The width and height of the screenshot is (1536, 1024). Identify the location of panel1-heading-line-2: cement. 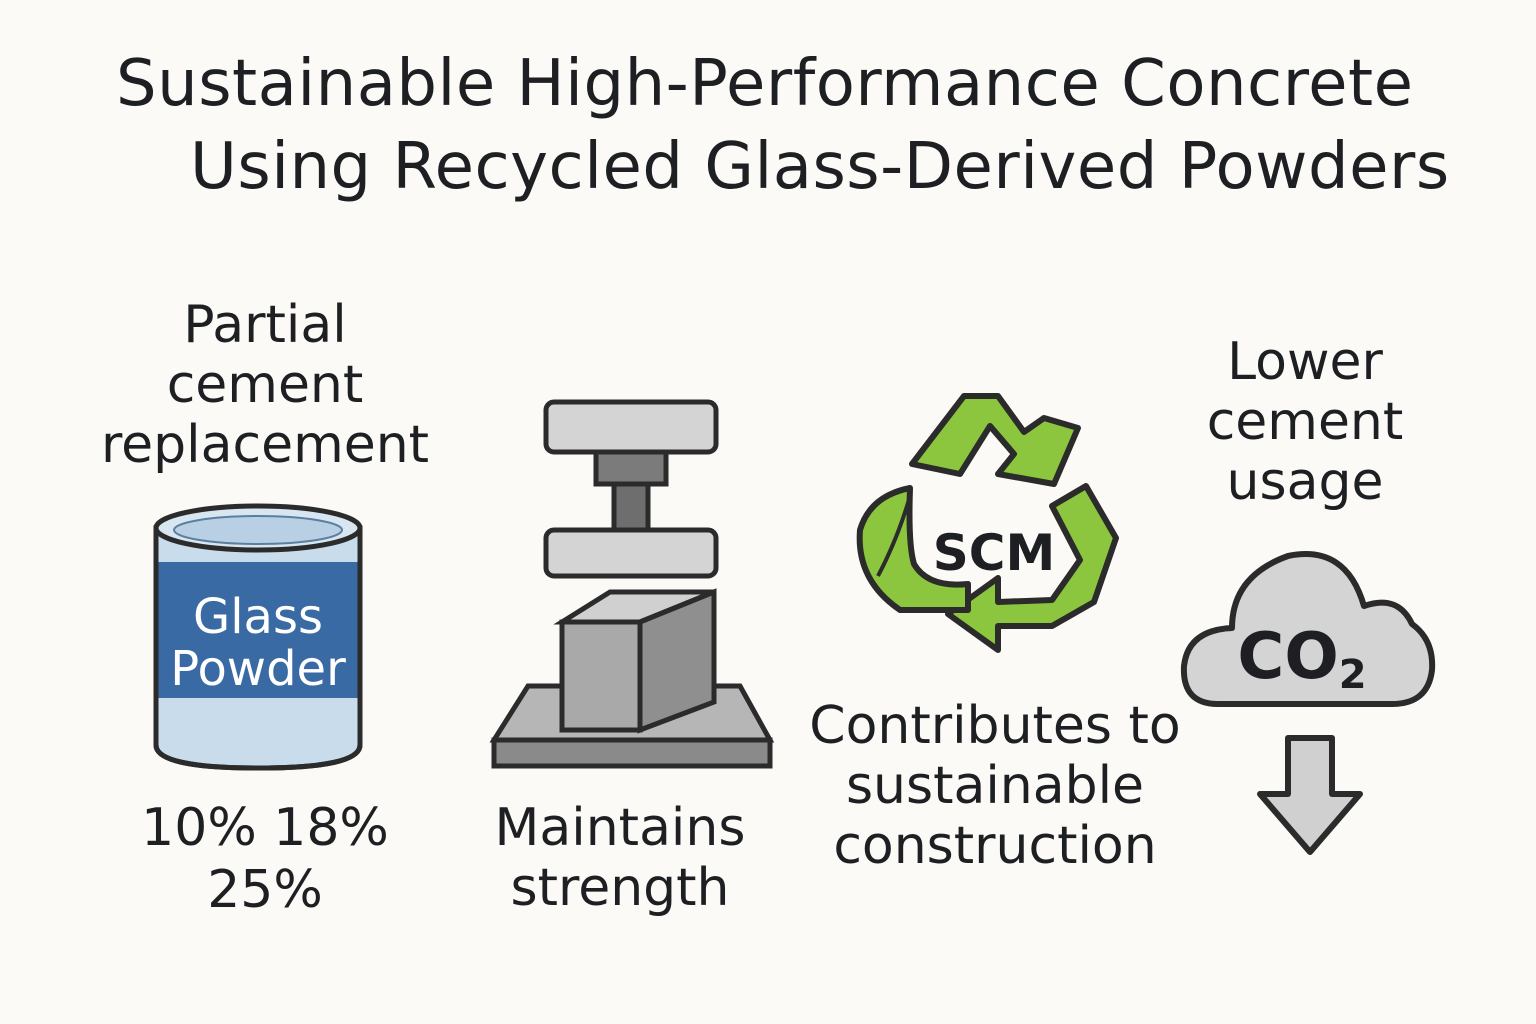
(265, 385).